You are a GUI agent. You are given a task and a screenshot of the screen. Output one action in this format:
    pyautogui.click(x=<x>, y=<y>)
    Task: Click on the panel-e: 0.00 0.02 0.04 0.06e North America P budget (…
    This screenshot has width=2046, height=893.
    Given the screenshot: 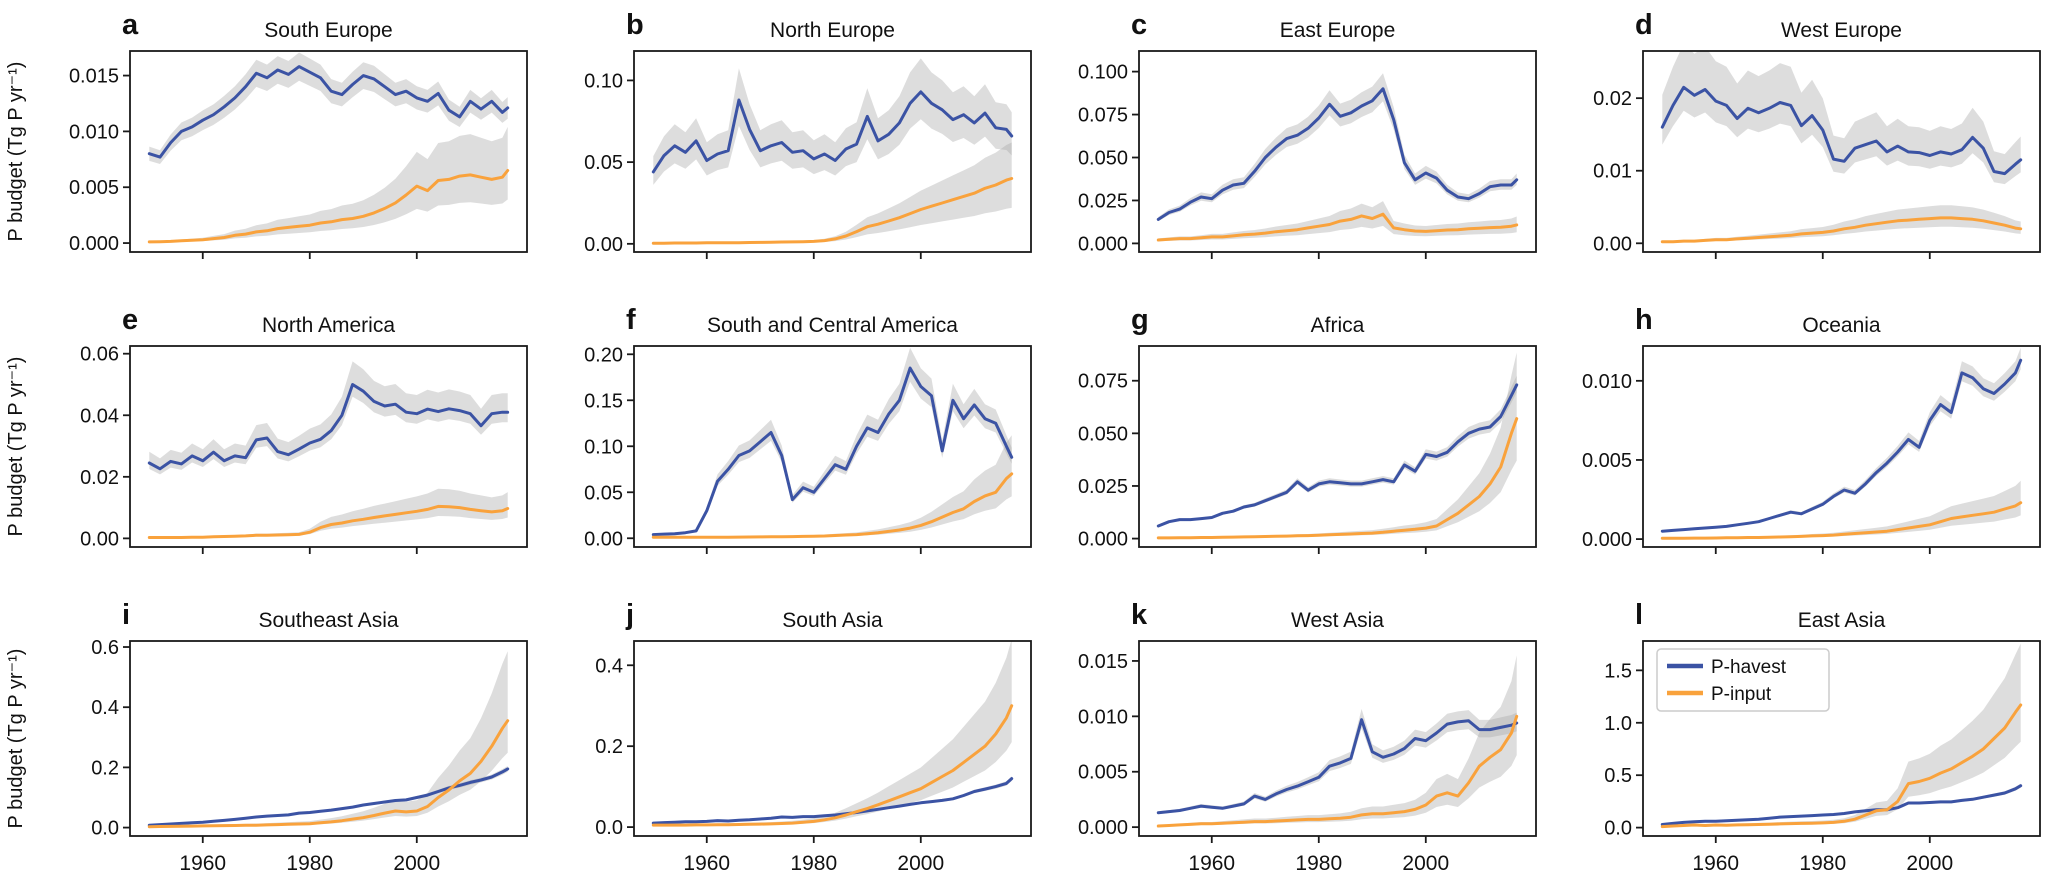 What is the action you would take?
    pyautogui.click(x=266, y=429)
    